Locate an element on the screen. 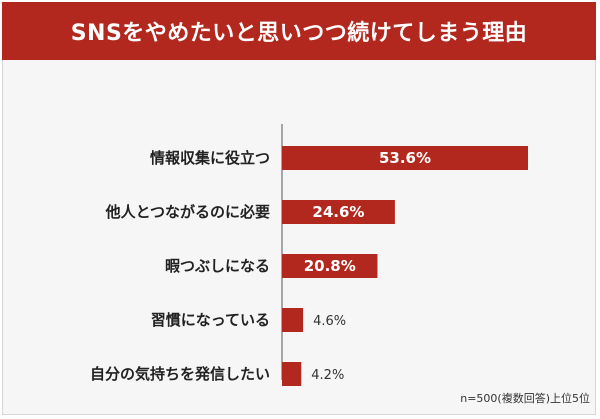 The width and height of the screenshot is (600, 419). value-label: 4.6% is located at coordinates (329, 321).